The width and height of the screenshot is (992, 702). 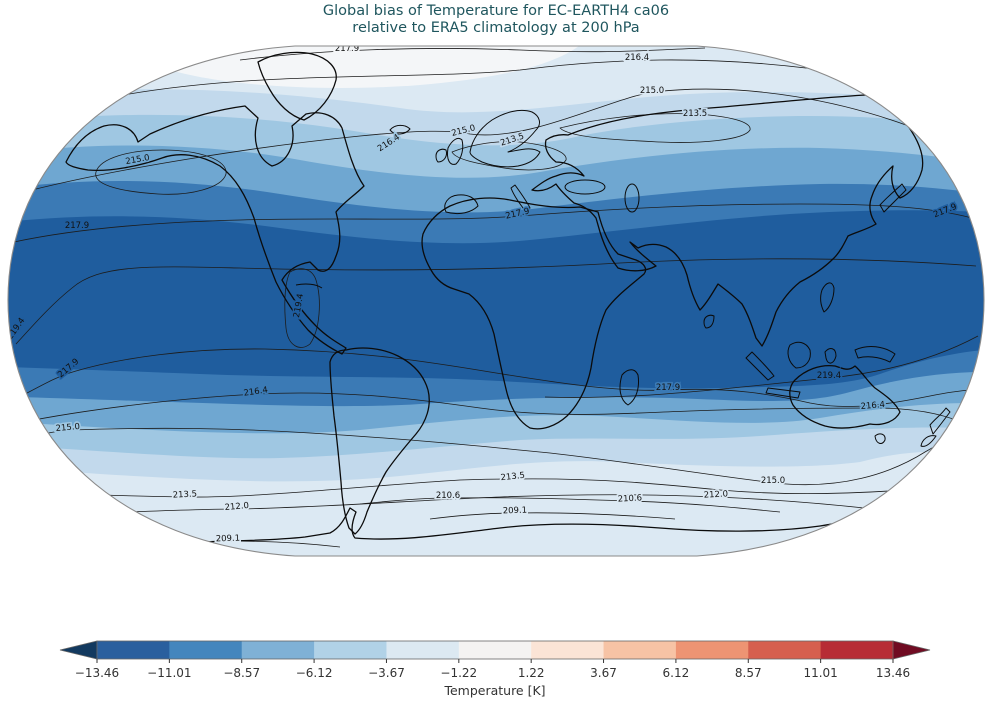 I want to click on coast-new-zealand-south, so click(x=928, y=441).